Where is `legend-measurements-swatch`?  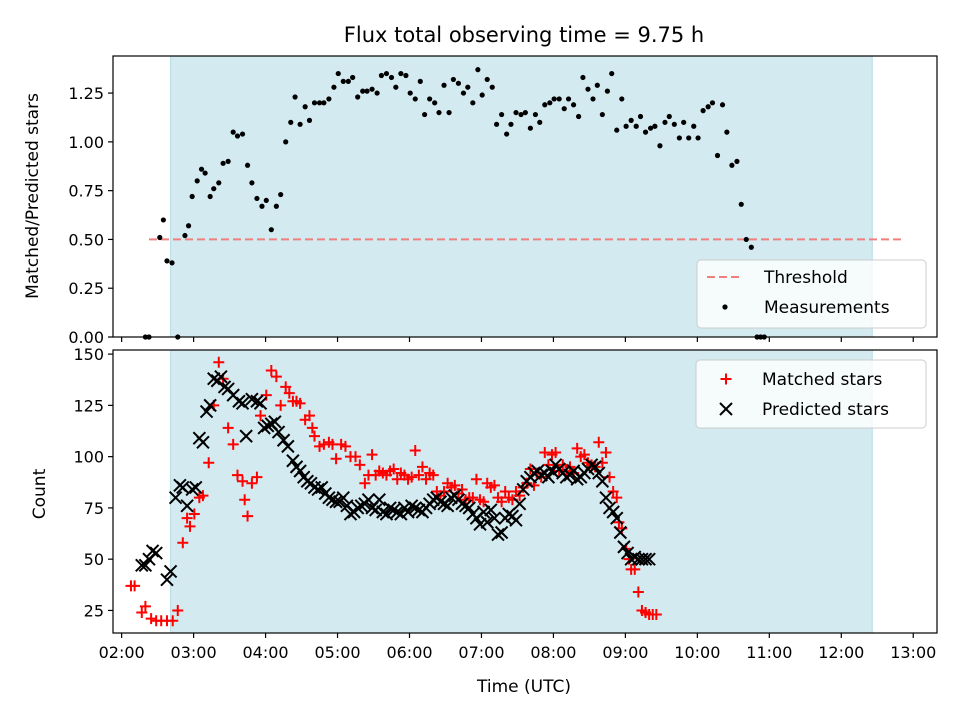 legend-measurements-swatch is located at coordinates (725, 307).